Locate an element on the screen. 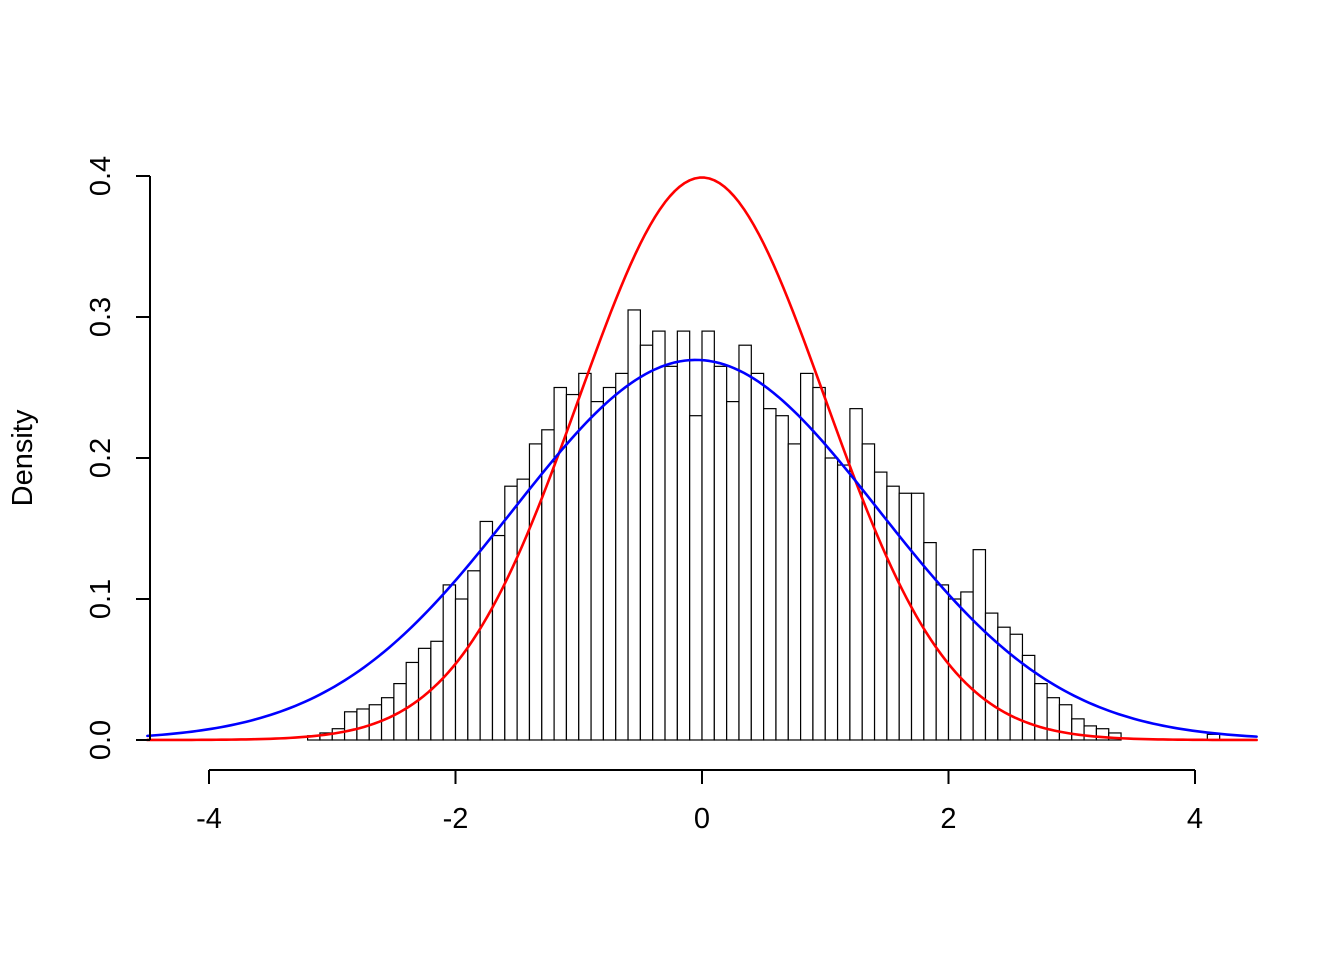  y-axis-tick-label: 0.4 is located at coordinates (101, 176).